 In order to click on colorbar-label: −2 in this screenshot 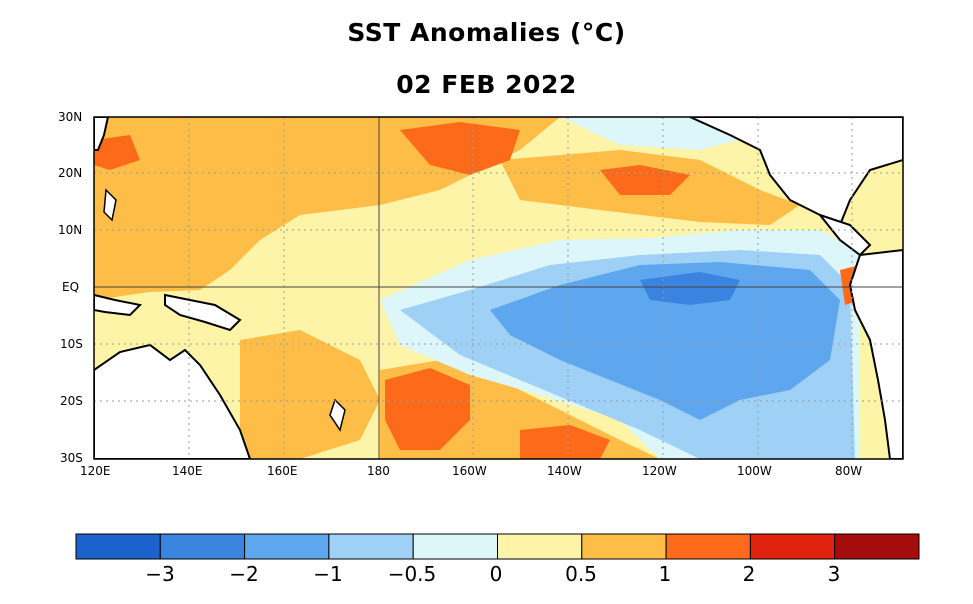, I will do `click(244, 574)`.